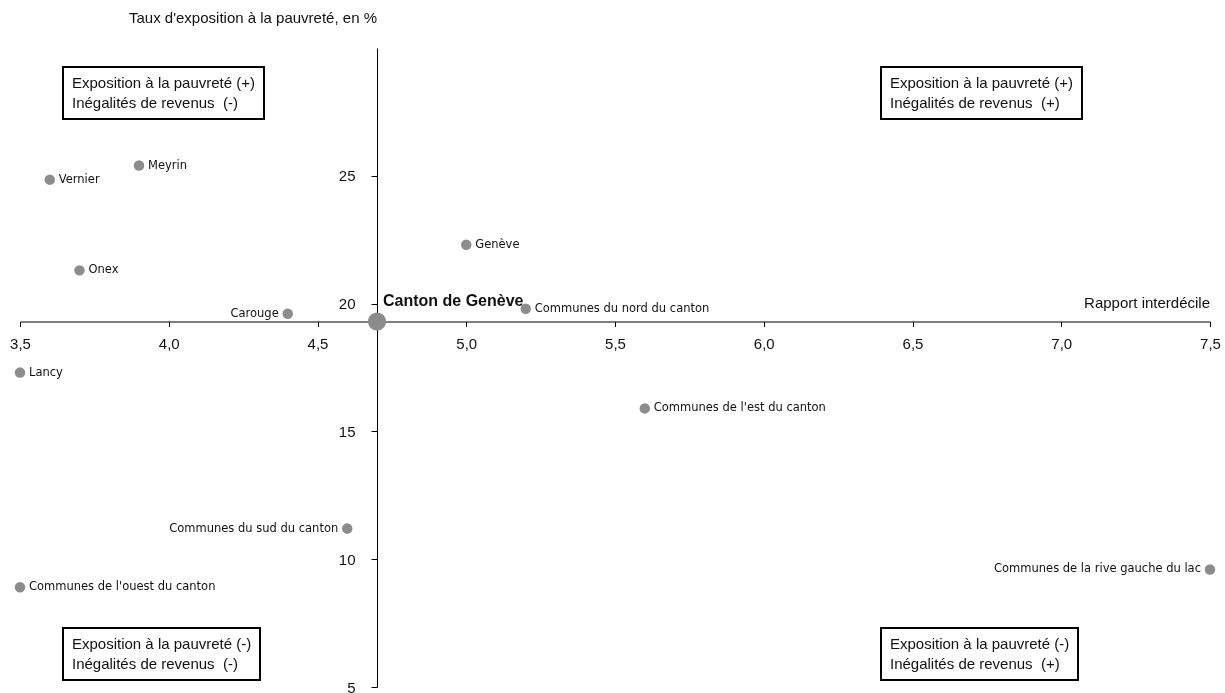 This screenshot has width=1225, height=693. What do you see at coordinates (318, 343) in the screenshot?
I see `x-tick-label: 4,5` at bounding box center [318, 343].